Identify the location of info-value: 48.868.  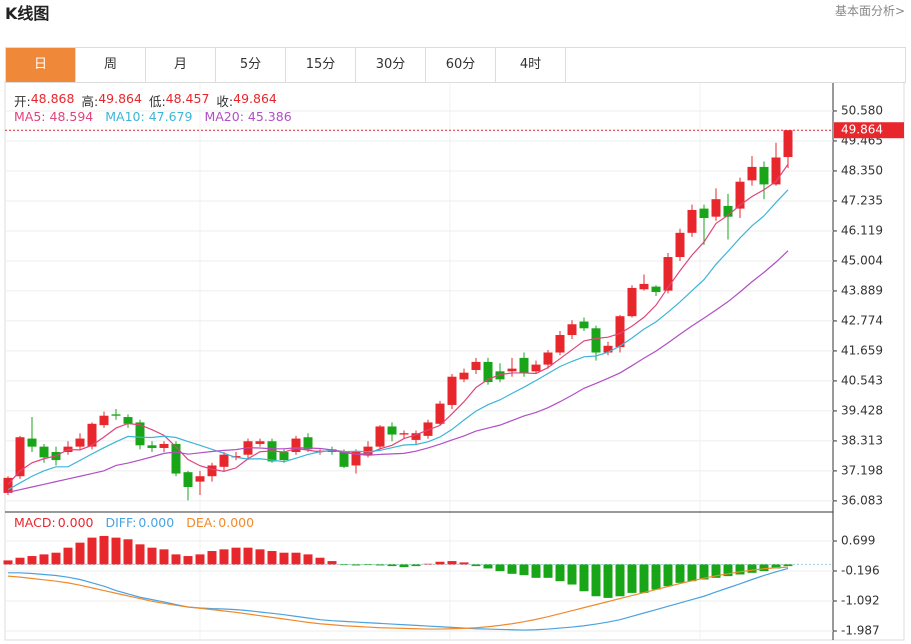
(52, 98).